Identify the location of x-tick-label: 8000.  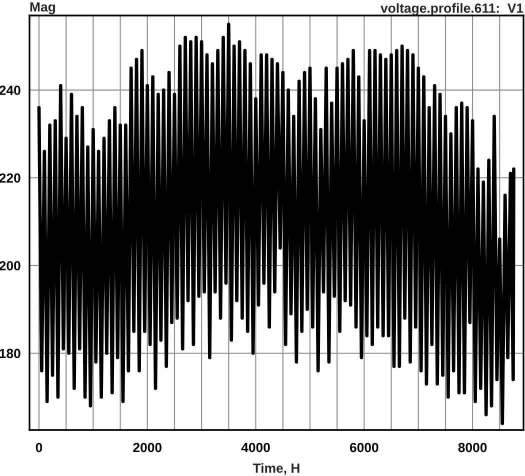
(472, 447).